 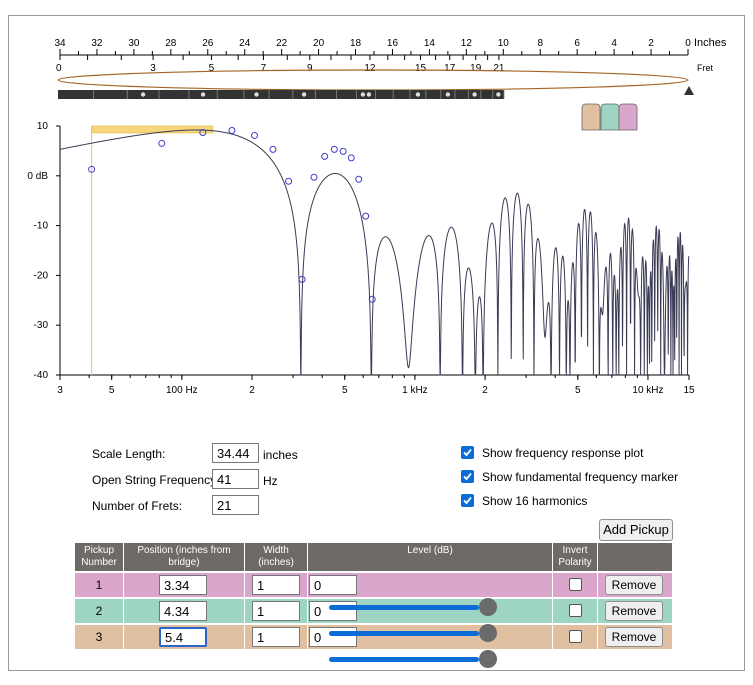 What do you see at coordinates (37, 176) in the screenshot?
I see `y-tick-label: 0 dB` at bounding box center [37, 176].